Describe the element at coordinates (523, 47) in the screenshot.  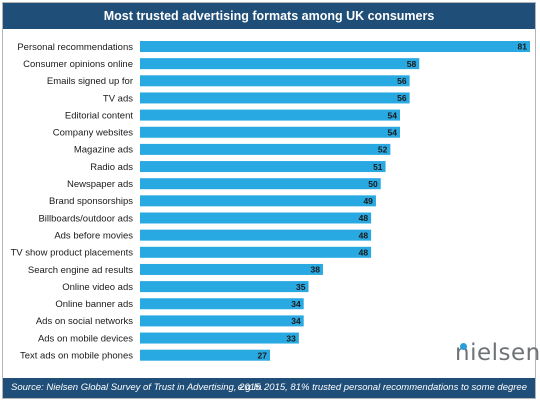
I see `data-label: 81` at that location.